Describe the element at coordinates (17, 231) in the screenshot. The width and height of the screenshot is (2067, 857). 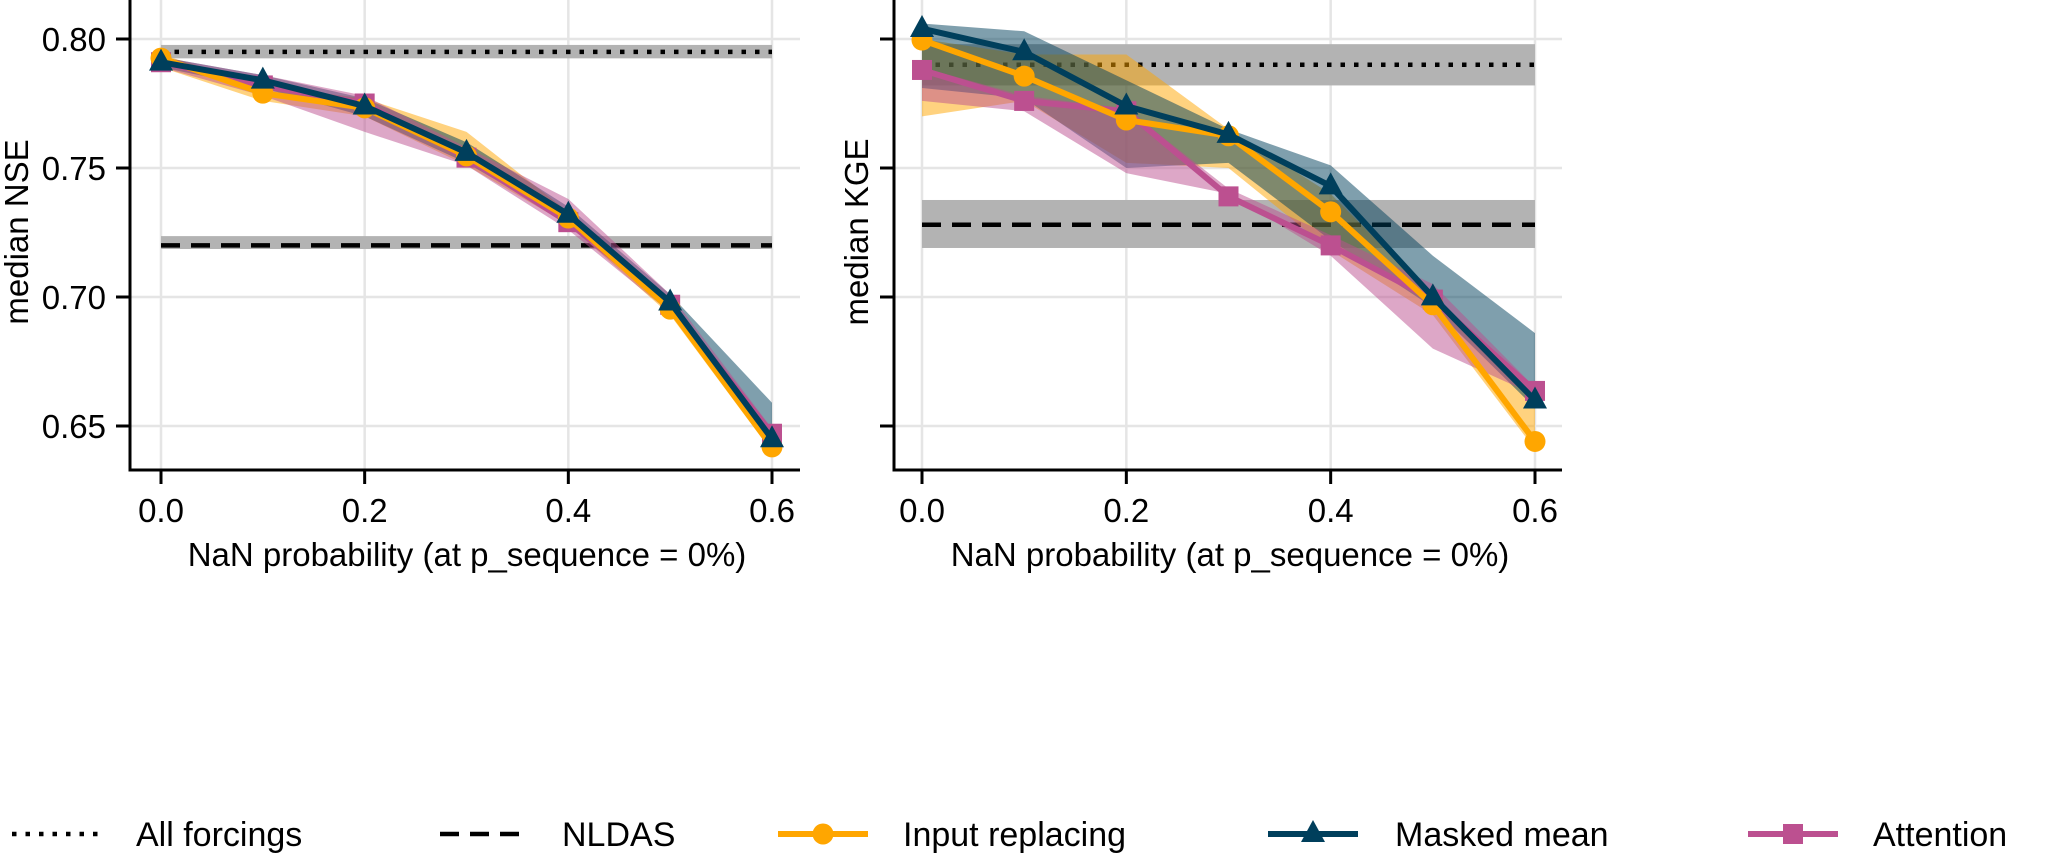
I see `y-axis-label: median NSE` at that location.